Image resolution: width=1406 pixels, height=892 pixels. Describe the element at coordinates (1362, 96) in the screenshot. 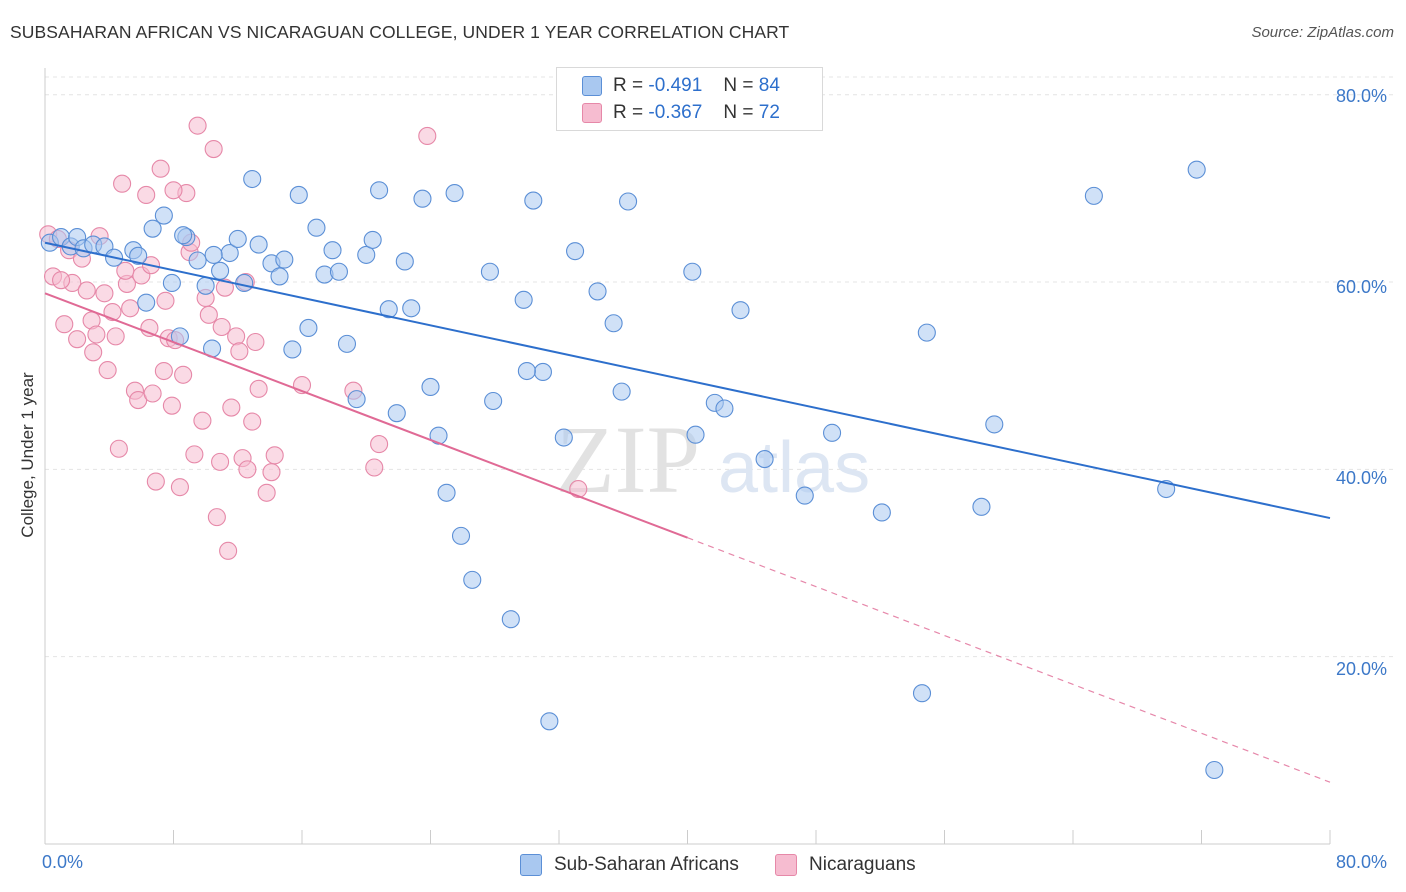

I see `y-tick-80: 80.0%` at that location.